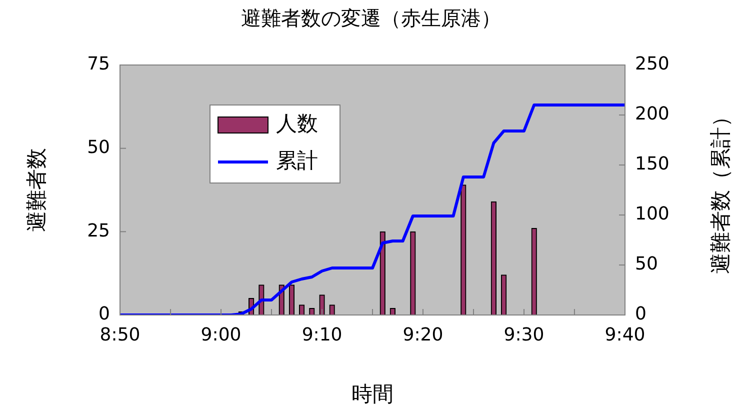  Describe the element at coordinates (423, 335) in the screenshot. I see `x-tick-label: 9:20` at that location.